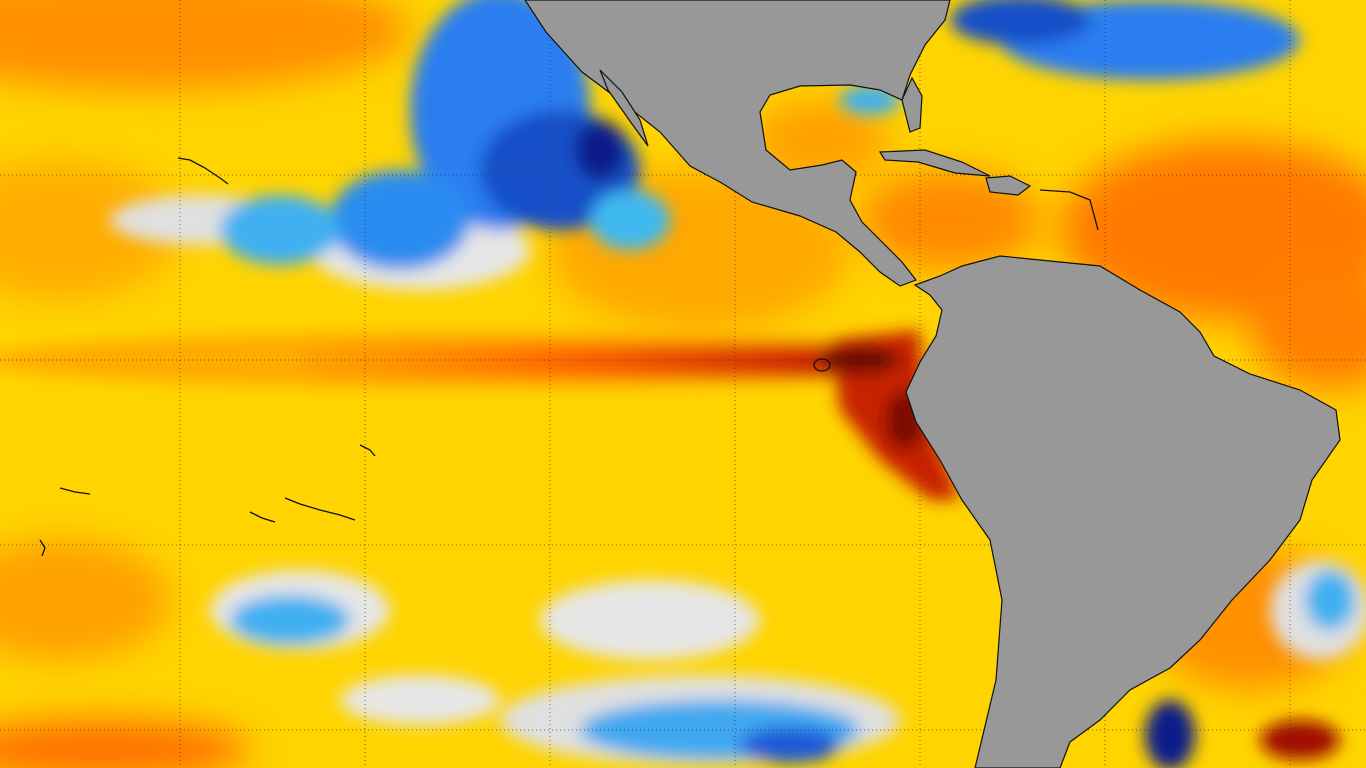 This screenshot has width=1366, height=768. What do you see at coordinates (624, 108) in the screenshot?
I see `baja-california` at bounding box center [624, 108].